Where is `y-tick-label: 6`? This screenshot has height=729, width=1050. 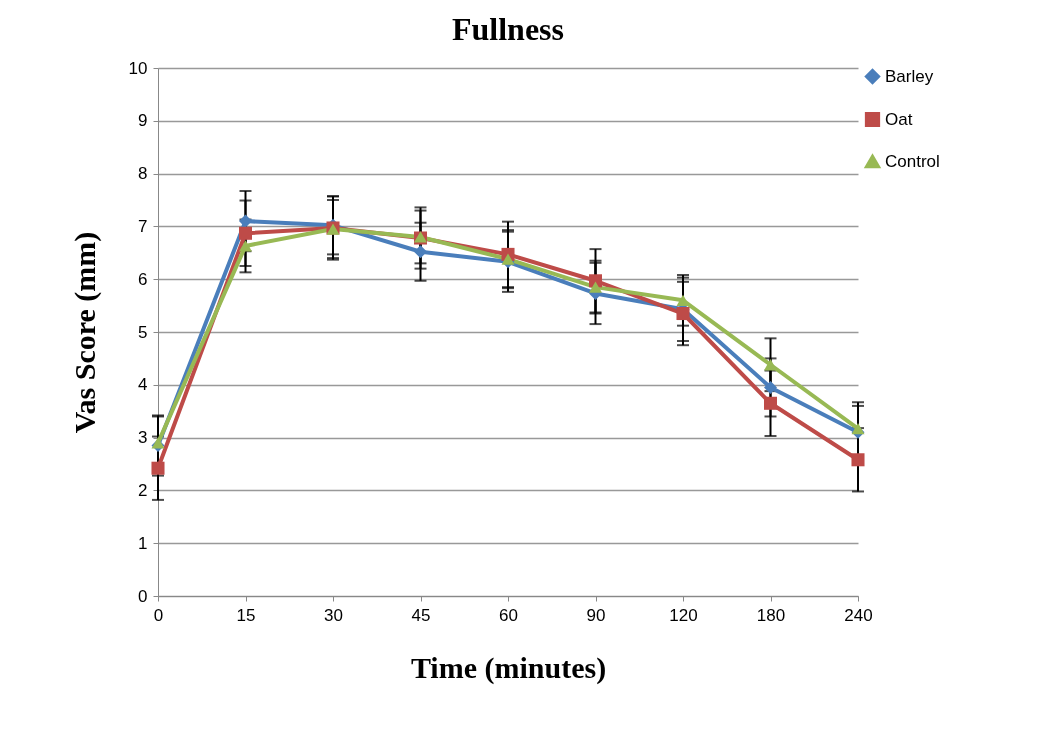
y-tick-label: 6 is located at coordinates (143, 279).